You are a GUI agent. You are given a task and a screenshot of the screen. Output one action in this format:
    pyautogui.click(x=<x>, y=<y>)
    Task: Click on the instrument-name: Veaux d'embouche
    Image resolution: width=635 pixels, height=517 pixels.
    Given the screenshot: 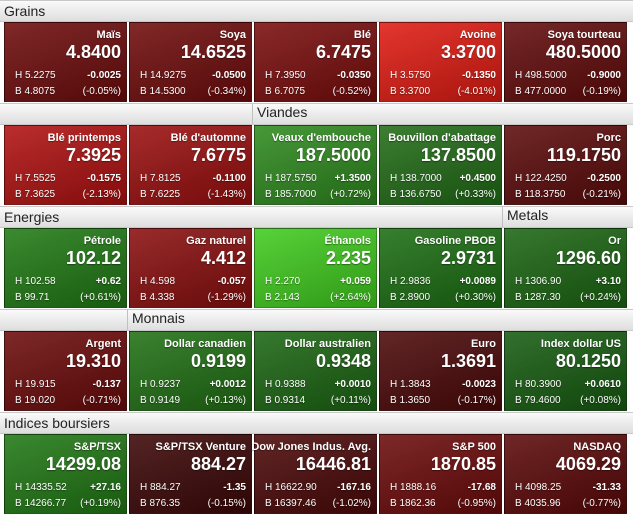 What is the action you would take?
    pyautogui.click(x=321, y=138)
    